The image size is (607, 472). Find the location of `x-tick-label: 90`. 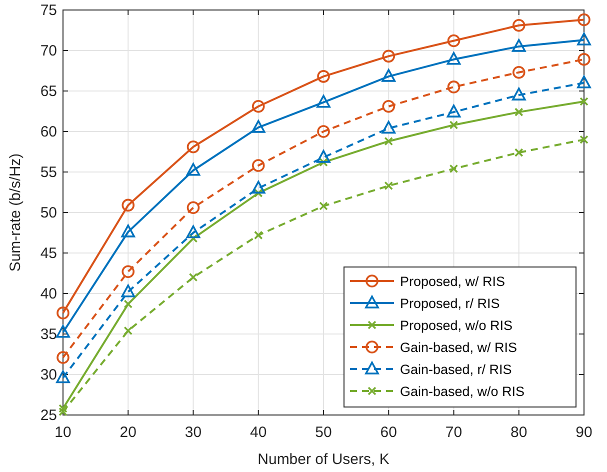

x-tick-label: 90 is located at coordinates (584, 432).